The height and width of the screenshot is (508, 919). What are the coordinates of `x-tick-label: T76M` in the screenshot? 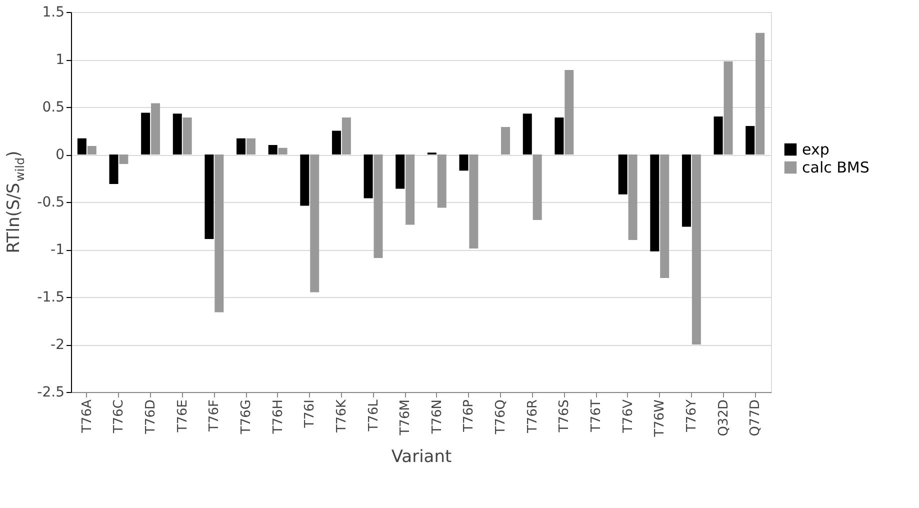 It's located at (406, 418).